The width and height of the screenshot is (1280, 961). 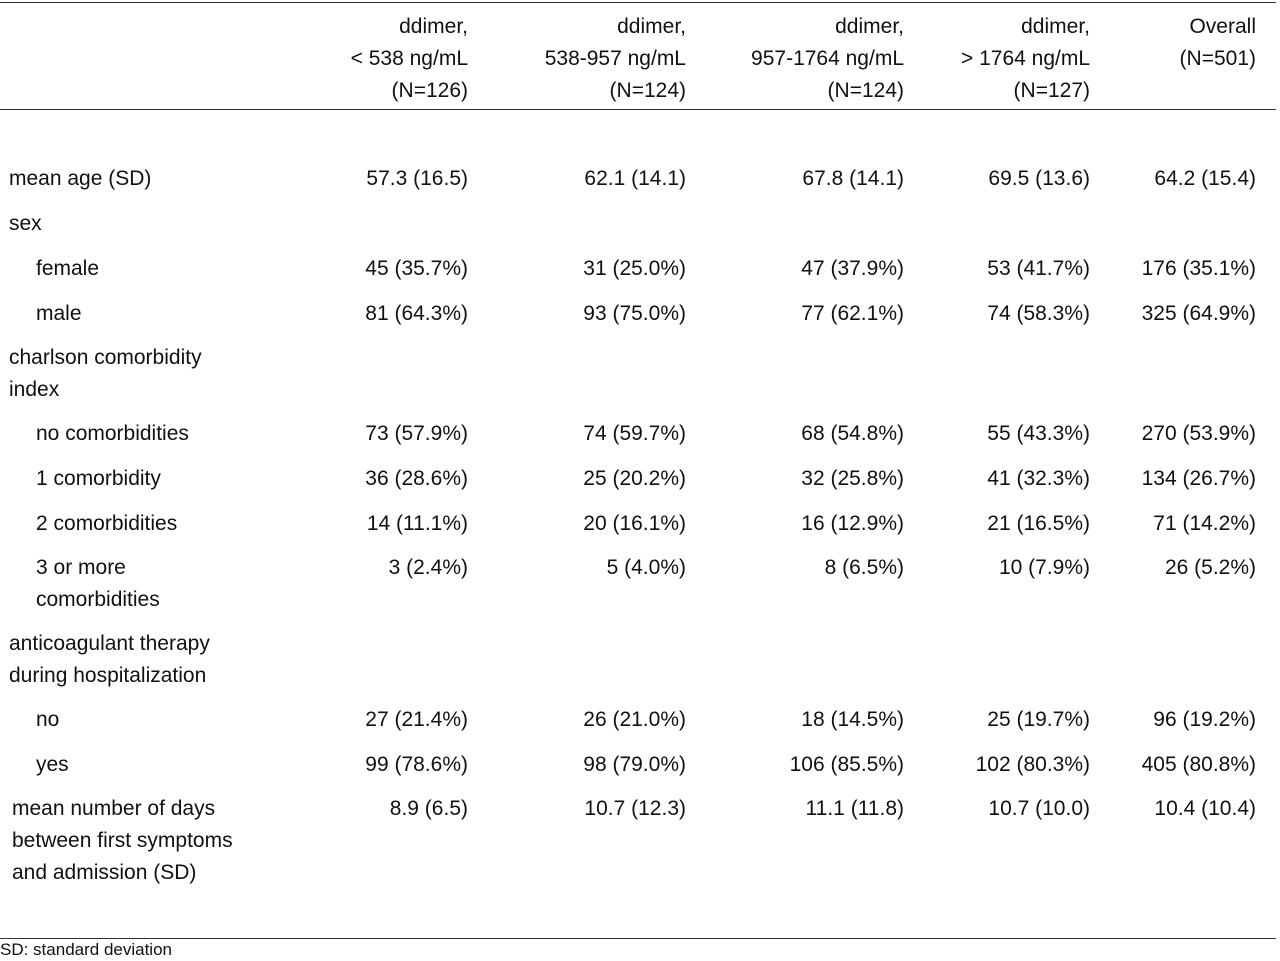 What do you see at coordinates (638, 938) in the screenshot?
I see `table-bottom-rule` at bounding box center [638, 938].